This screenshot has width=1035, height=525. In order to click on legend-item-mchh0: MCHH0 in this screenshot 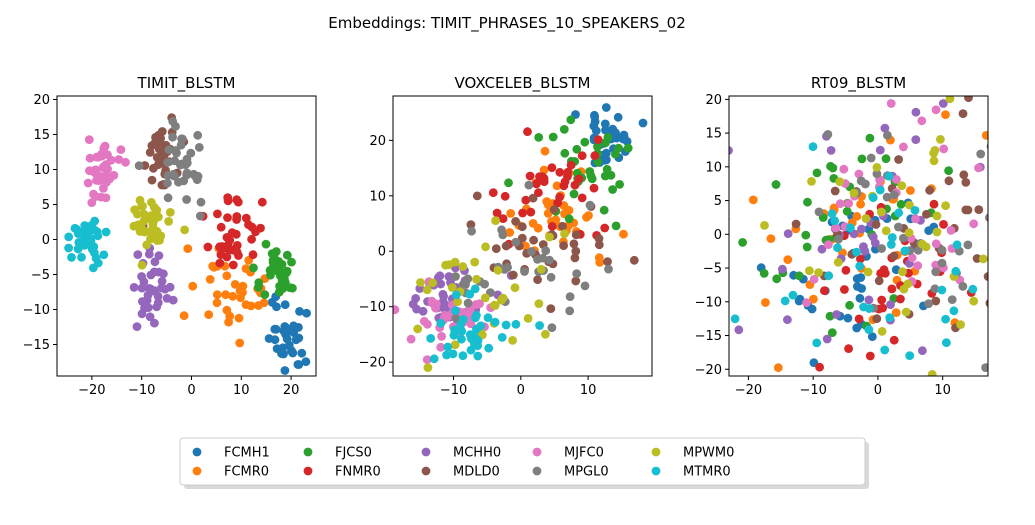, I will do `click(461, 453)`.